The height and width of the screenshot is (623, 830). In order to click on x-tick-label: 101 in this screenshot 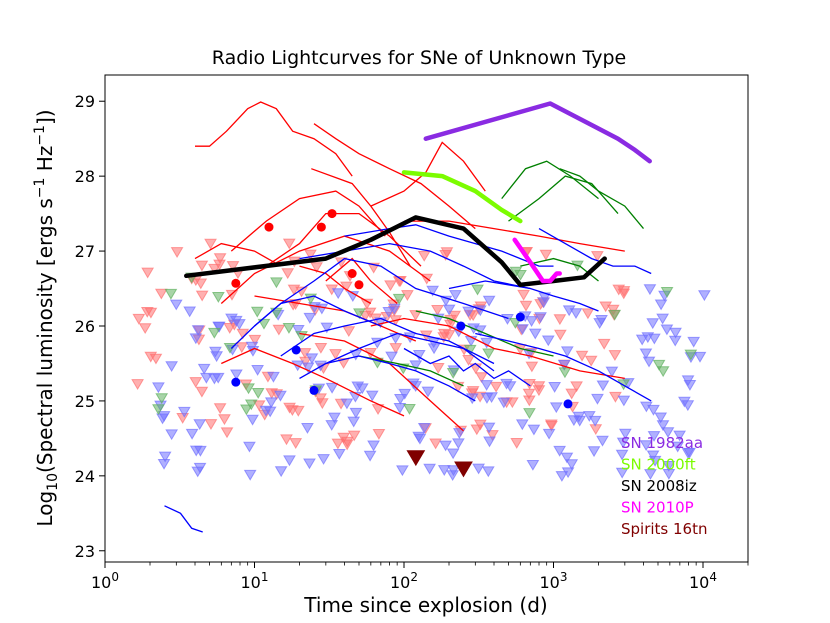, I will do `click(254, 581)`.